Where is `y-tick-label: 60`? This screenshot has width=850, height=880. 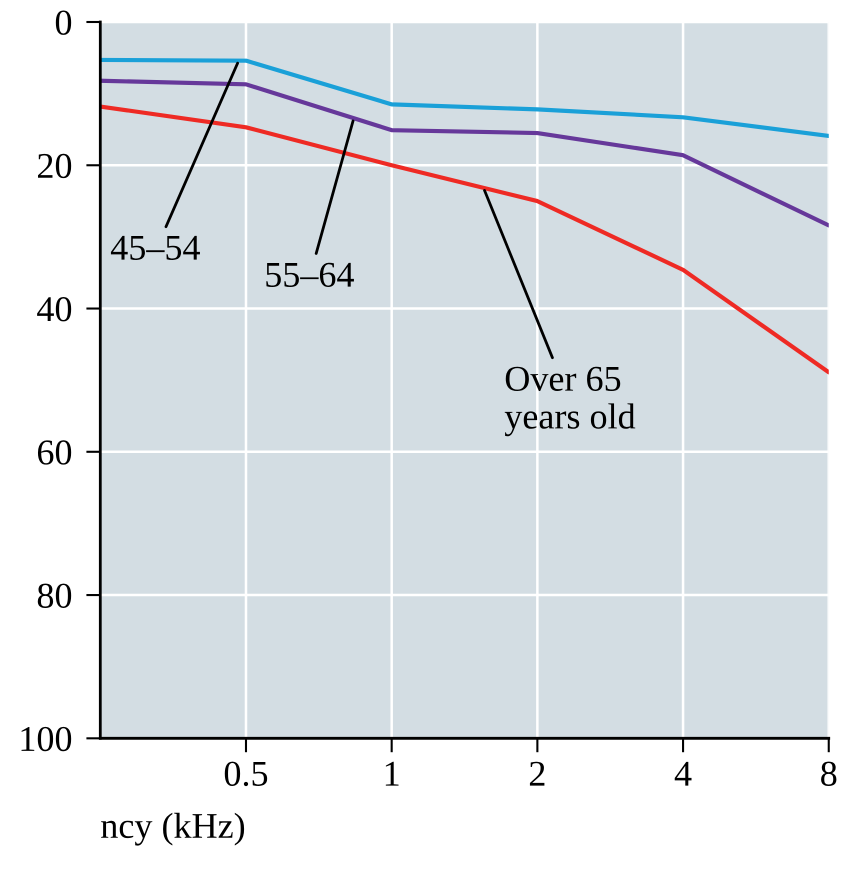
y-tick-label: 60 is located at coordinates (55, 452).